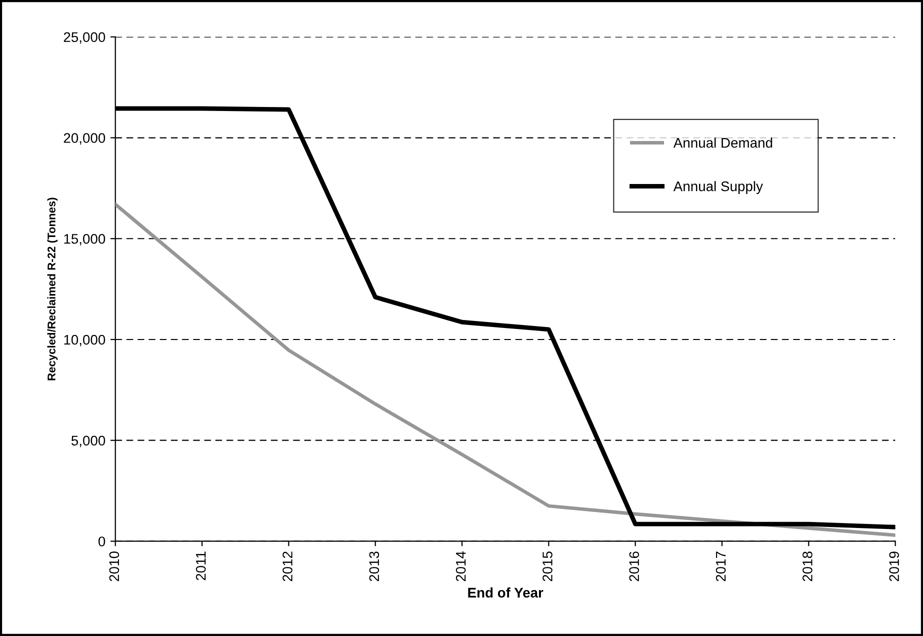 The image size is (923, 636). I want to click on x-tick-label: 2015, so click(547, 567).